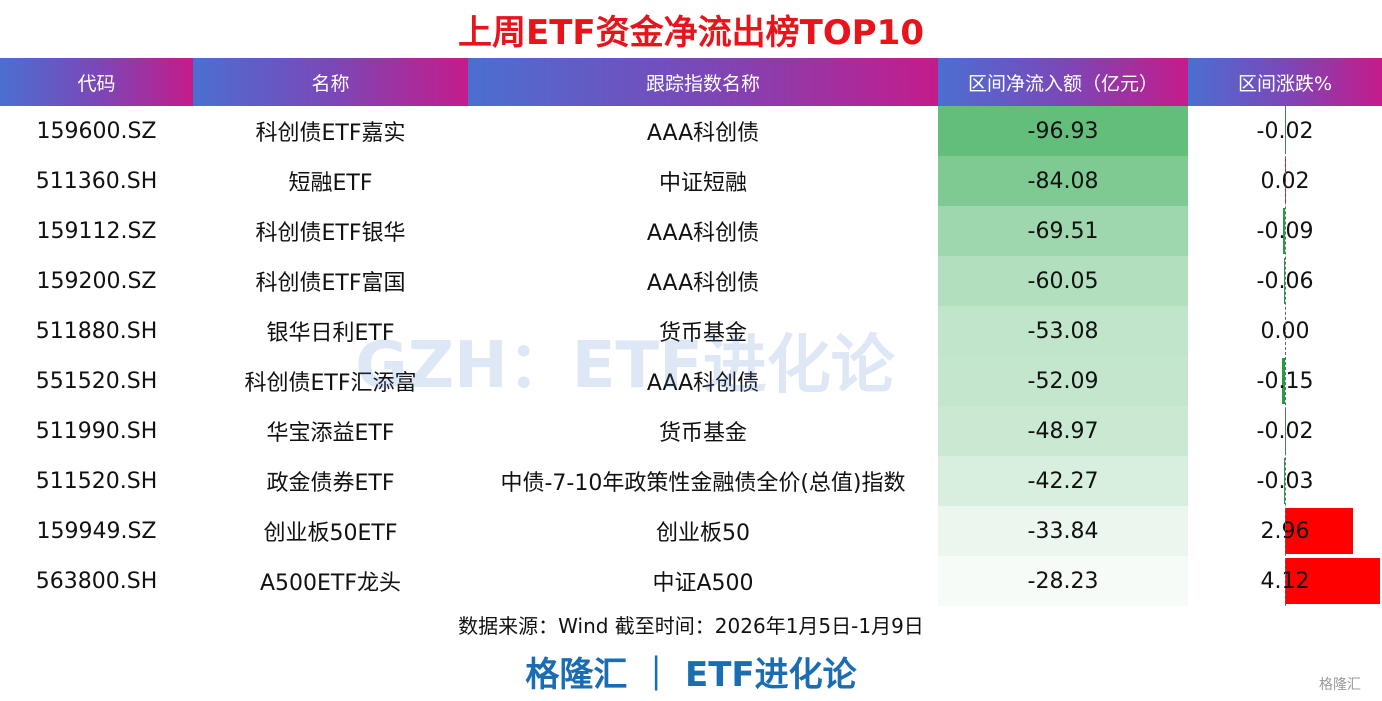  I want to click on cell-index: 中证A500, so click(703, 583).